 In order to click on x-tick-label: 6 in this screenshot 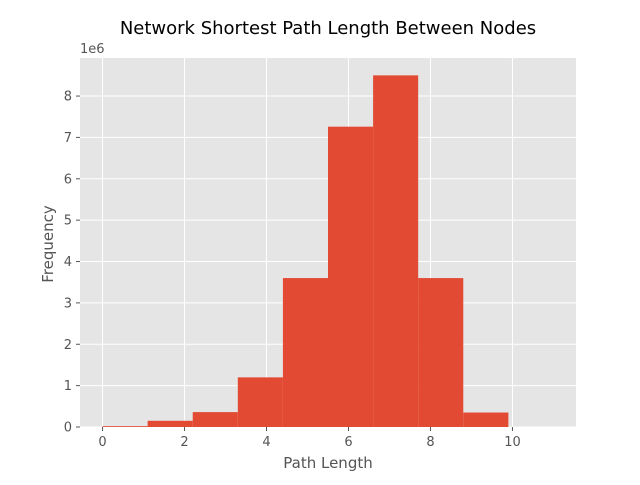, I will do `click(348, 442)`.